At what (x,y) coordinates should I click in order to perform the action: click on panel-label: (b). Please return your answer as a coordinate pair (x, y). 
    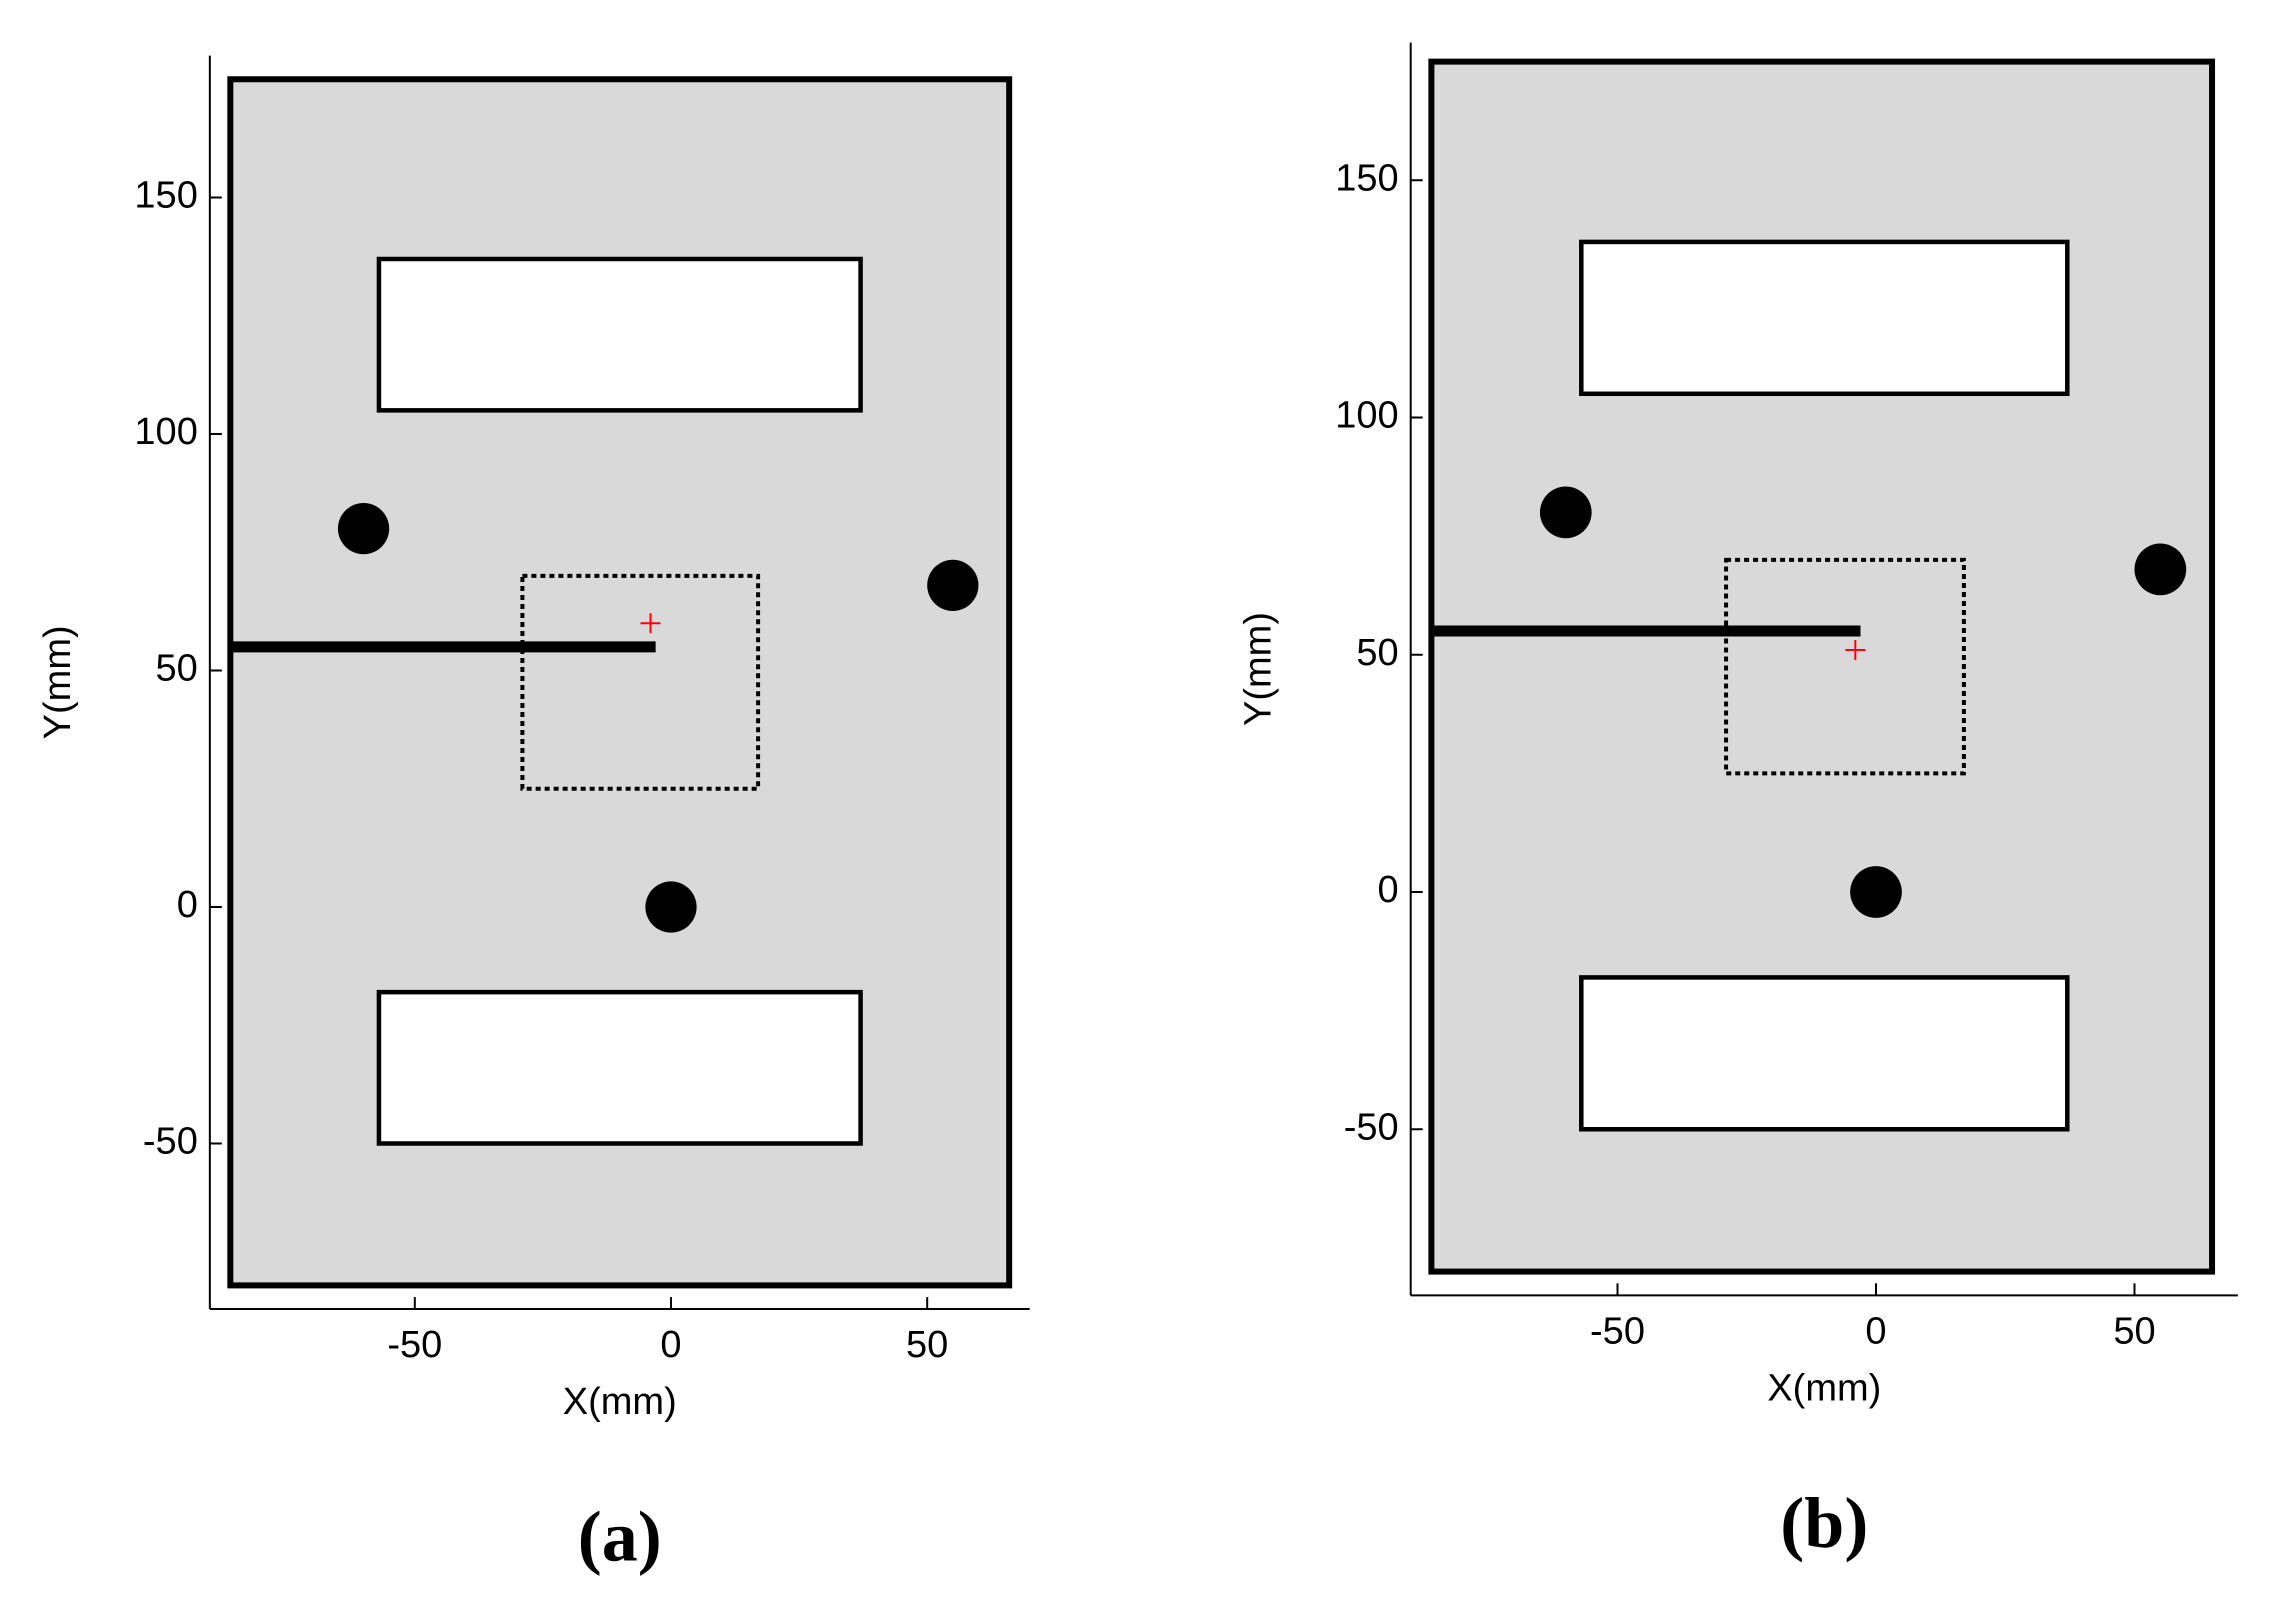
    Looking at the image, I should click on (1824, 1523).